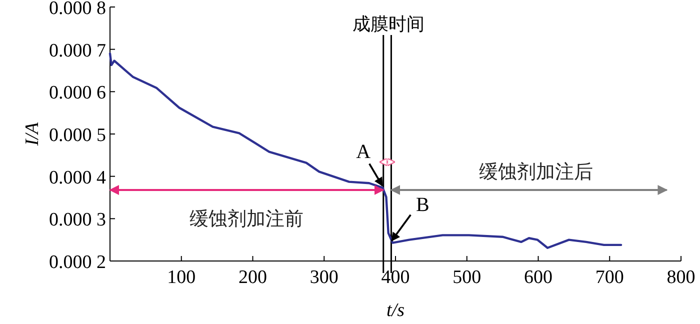 This screenshot has height=324, width=700. What do you see at coordinates (32, 134) in the screenshot?
I see `y-axis-title: I/A` at bounding box center [32, 134].